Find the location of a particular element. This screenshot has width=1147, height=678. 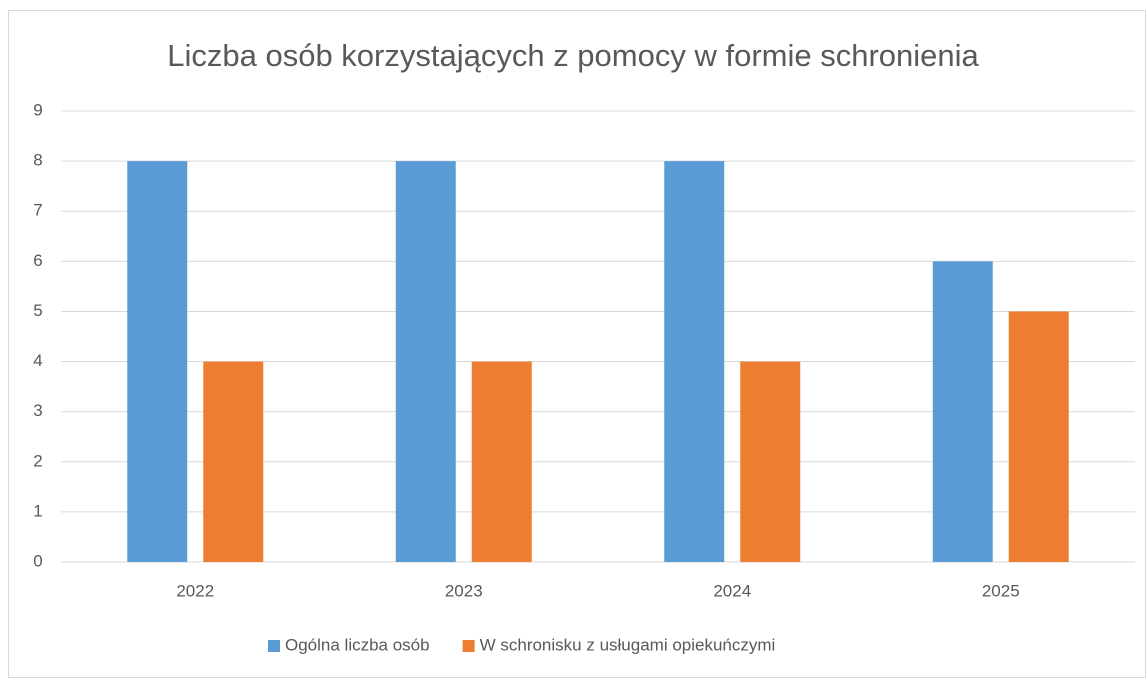

y-tick-label: 8 is located at coordinates (37, 160).